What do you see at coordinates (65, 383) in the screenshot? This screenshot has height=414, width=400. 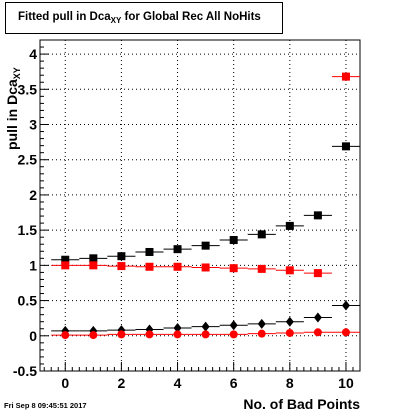 I see `x-tick-label: 0` at bounding box center [65, 383].